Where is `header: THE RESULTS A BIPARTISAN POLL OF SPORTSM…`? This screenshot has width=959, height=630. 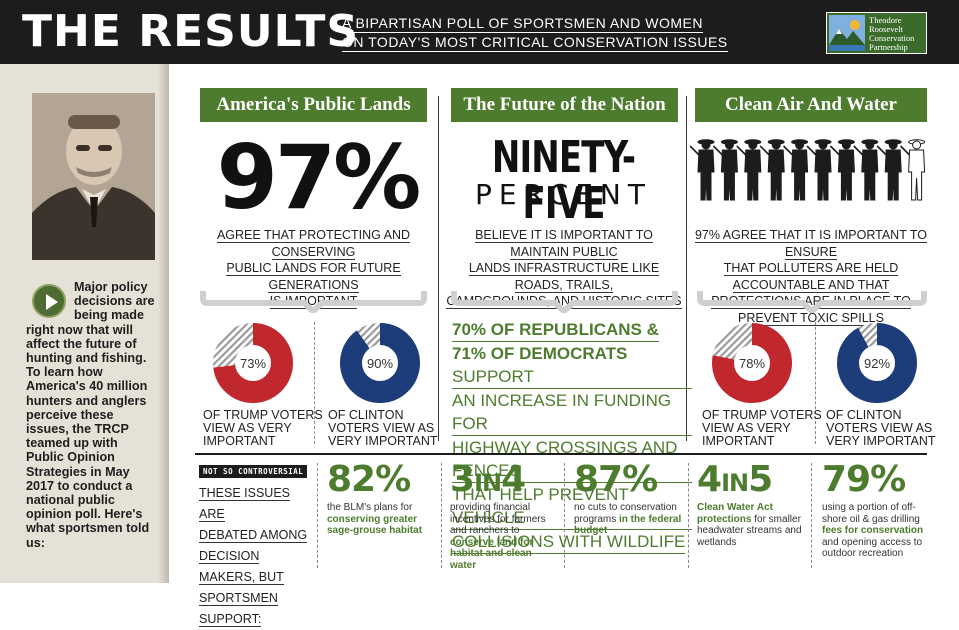
header: THE RESULTS A BIPARTISAN POLL OF SPORTSM… is located at coordinates (479, 32).